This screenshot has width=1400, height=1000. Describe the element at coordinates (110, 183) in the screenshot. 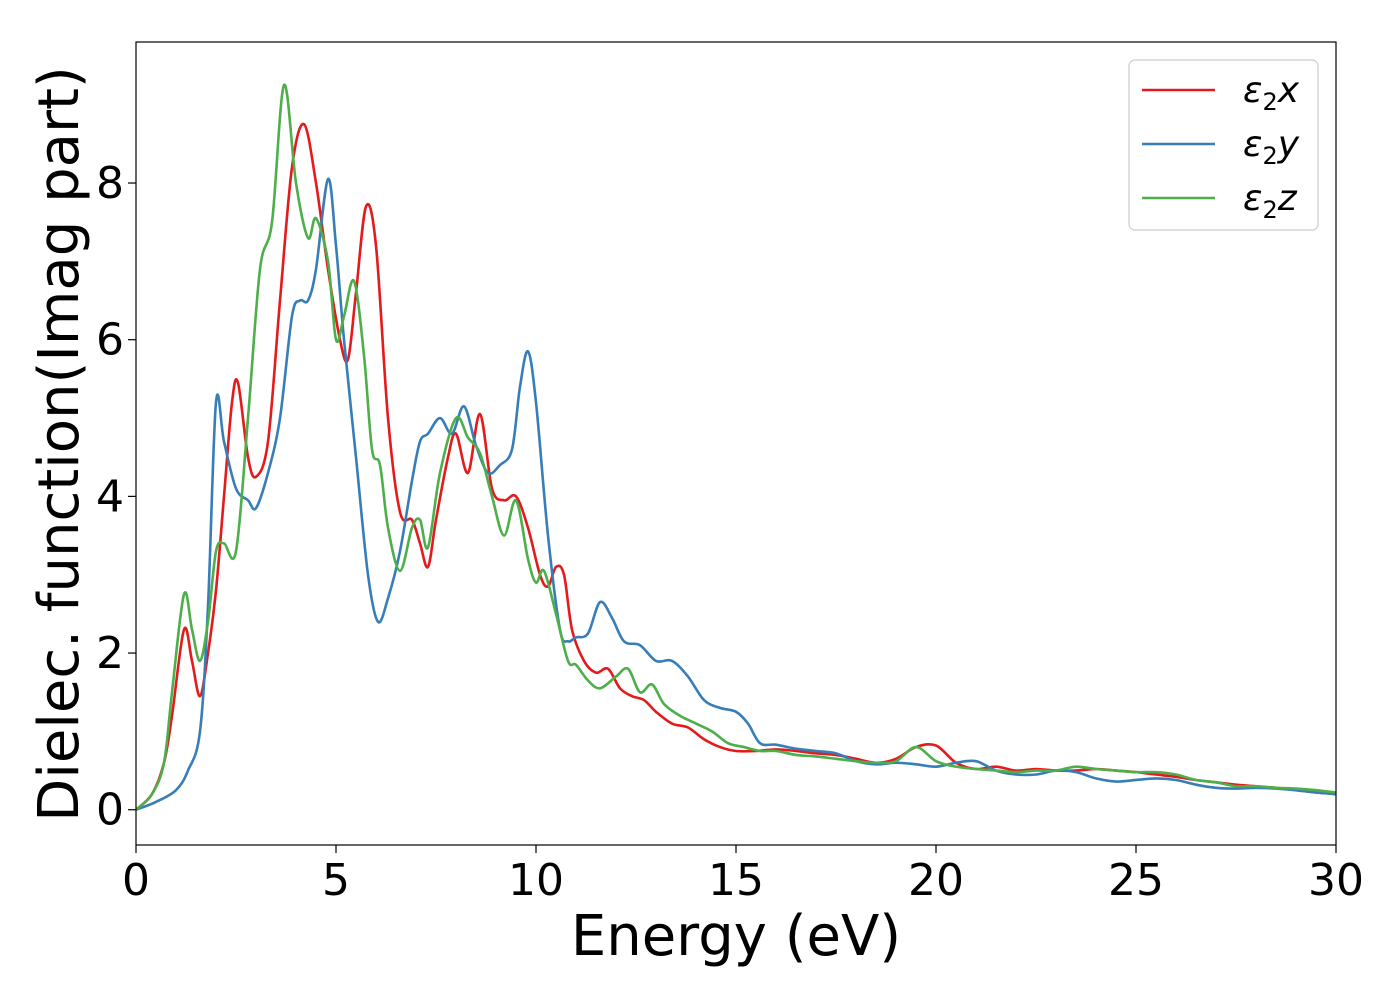

I see `y-tick-label: 8` at that location.